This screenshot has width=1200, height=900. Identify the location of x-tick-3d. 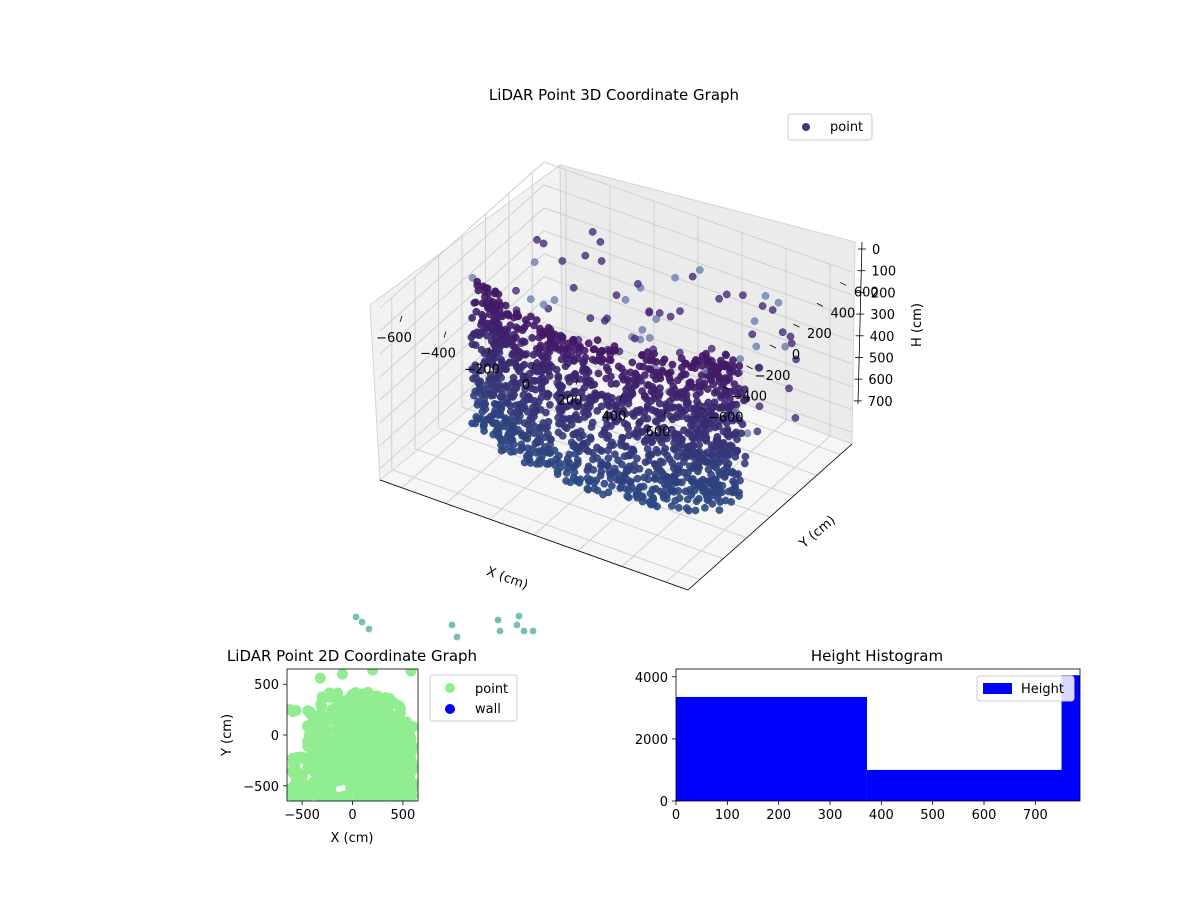
(665, 413).